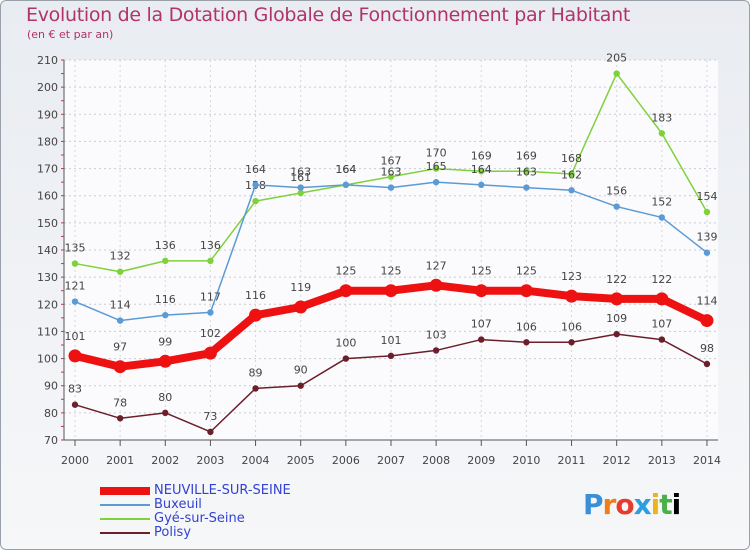 The height and width of the screenshot is (550, 750). I want to click on y-tick-label: 120, so click(47, 304).